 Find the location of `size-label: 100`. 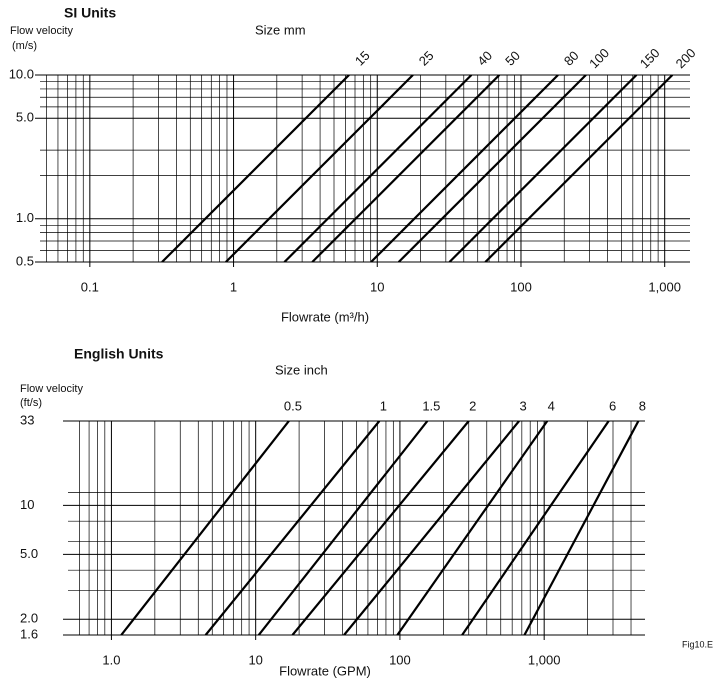

size-label: 100 is located at coordinates (599, 58).